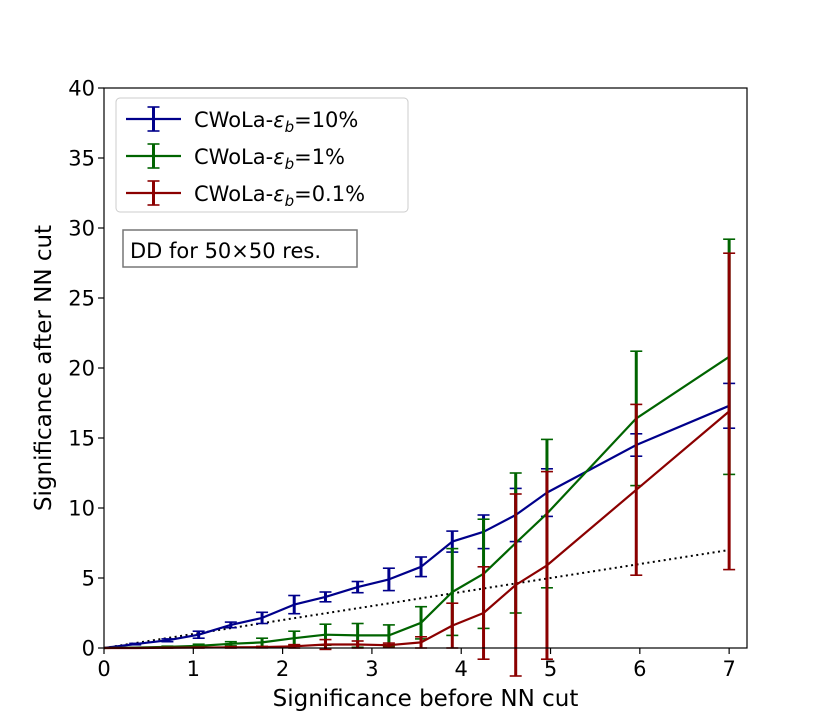 The image size is (830, 727). What do you see at coordinates (276, 122) in the screenshot?
I see `legend-label: CWoLa-εb=10%` at bounding box center [276, 122].